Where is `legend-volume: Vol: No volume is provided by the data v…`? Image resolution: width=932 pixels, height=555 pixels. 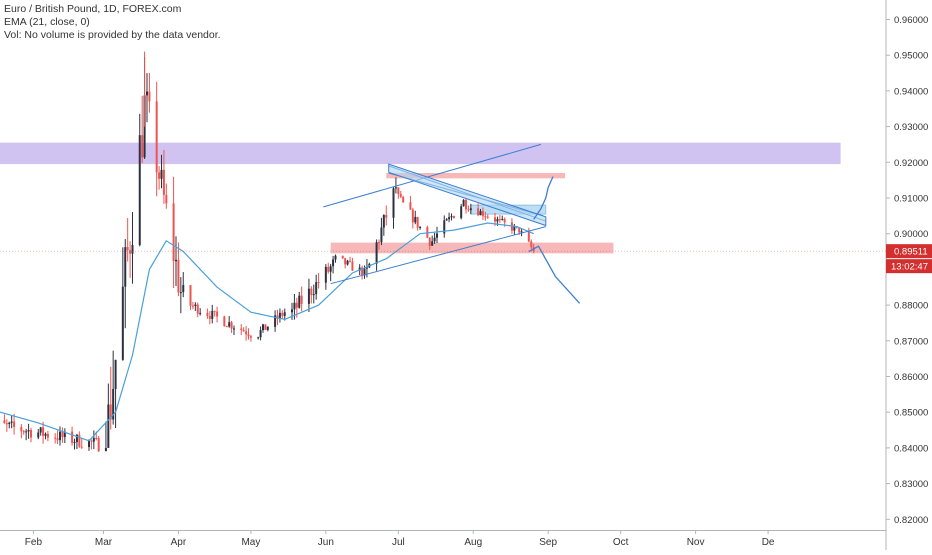
legend-volume: Vol: No volume is provided by the data v… is located at coordinates (112, 35).